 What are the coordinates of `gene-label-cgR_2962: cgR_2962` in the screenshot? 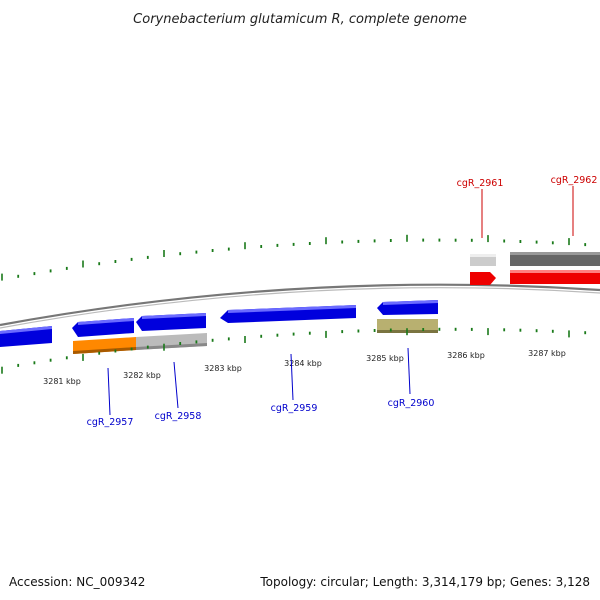 It's located at (574, 180).